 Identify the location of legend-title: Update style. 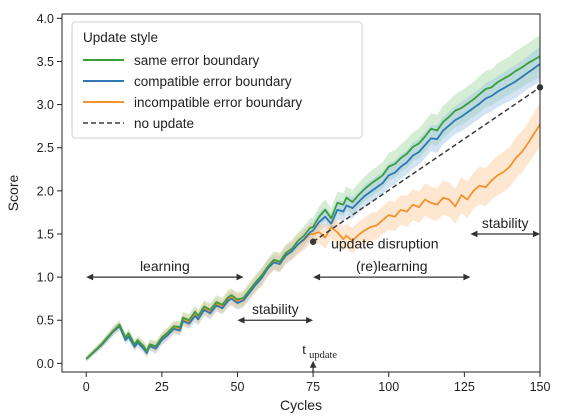
(120, 37).